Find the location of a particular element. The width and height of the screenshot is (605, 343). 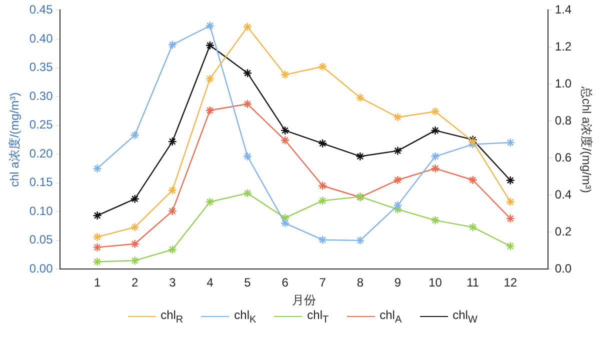

legend-label: chl$_{T}$ is located at coordinates (318, 317).